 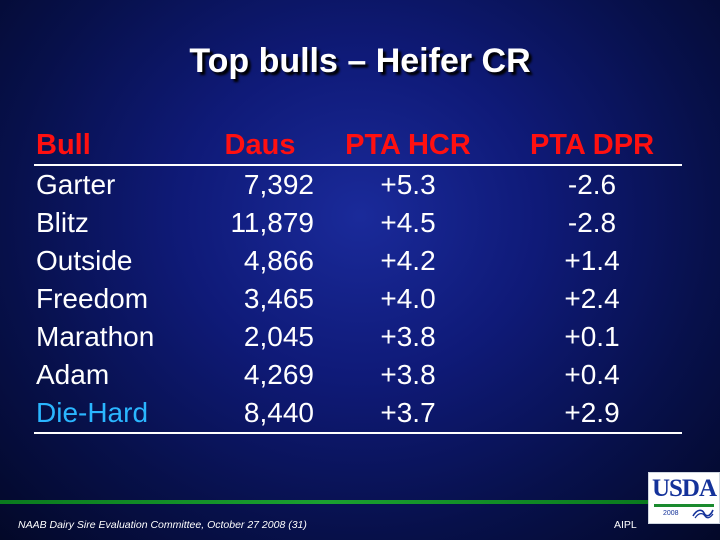 What do you see at coordinates (408, 298) in the screenshot?
I see `pta-hcr-value: +4.0` at bounding box center [408, 298].